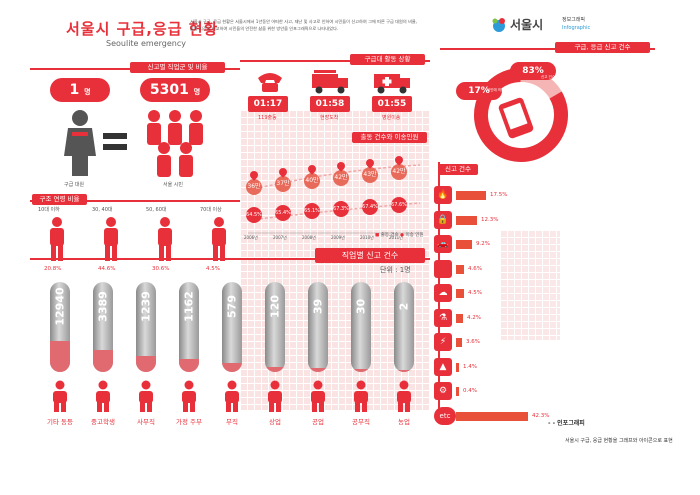  Describe the element at coordinates (189, 422) in the screenshot. I see `occupation-label: 가정 주부` at that location.